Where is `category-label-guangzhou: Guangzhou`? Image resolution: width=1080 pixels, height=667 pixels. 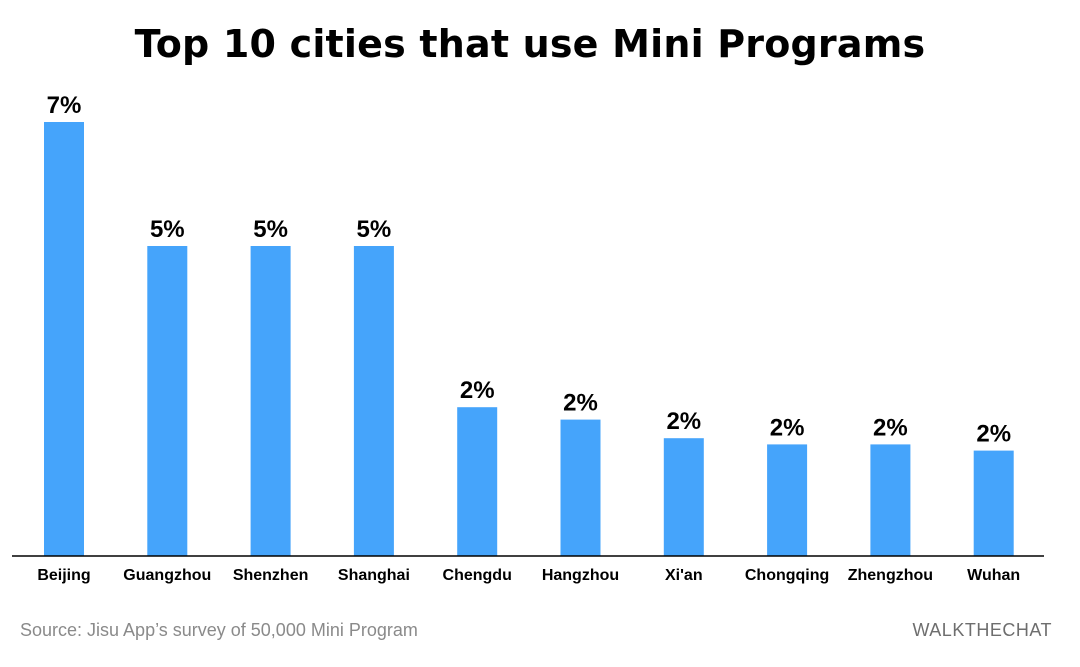
category-label-guangzhou: Guangzhou is located at coordinates (167, 575).